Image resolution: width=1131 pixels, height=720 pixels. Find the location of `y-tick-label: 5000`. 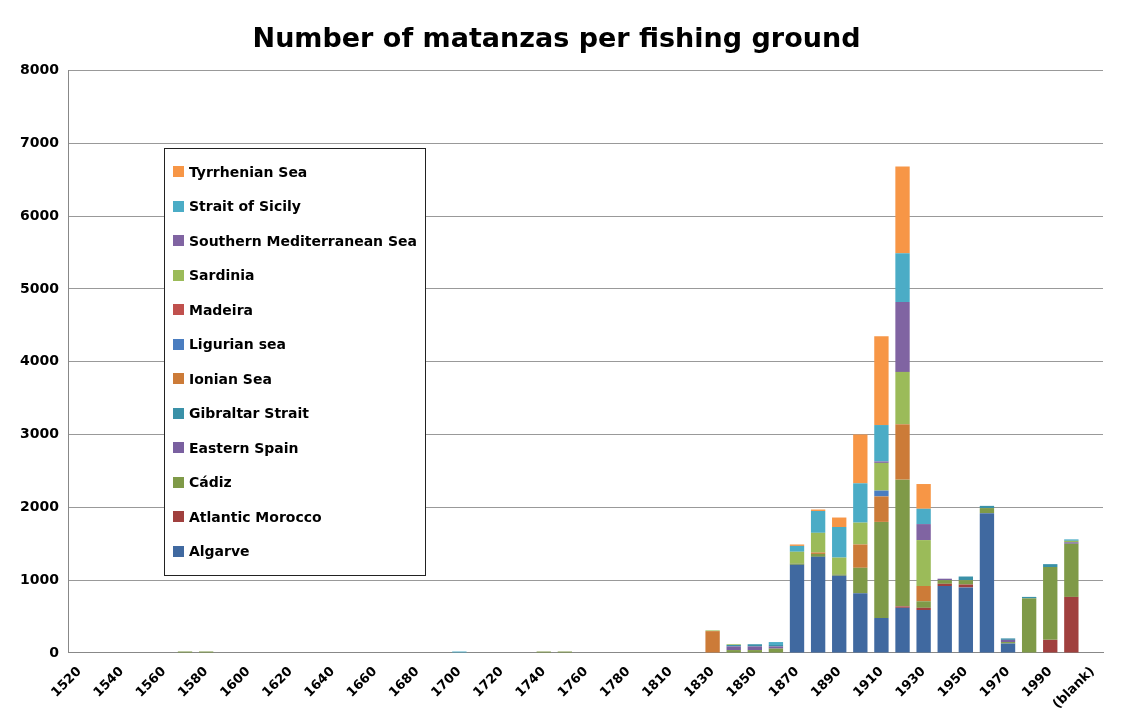

y-tick-label: 5000 is located at coordinates (40, 287).